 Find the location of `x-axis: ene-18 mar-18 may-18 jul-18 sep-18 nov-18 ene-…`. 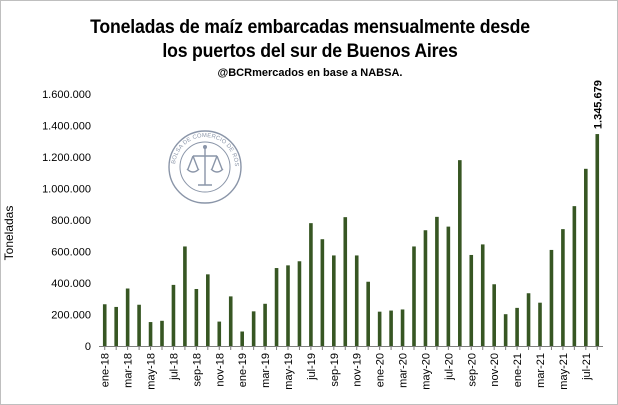

x-axis: ene-18 mar-18 may-18 jul-18 sep-18 nov-18 ene-… is located at coordinates (351, 368).